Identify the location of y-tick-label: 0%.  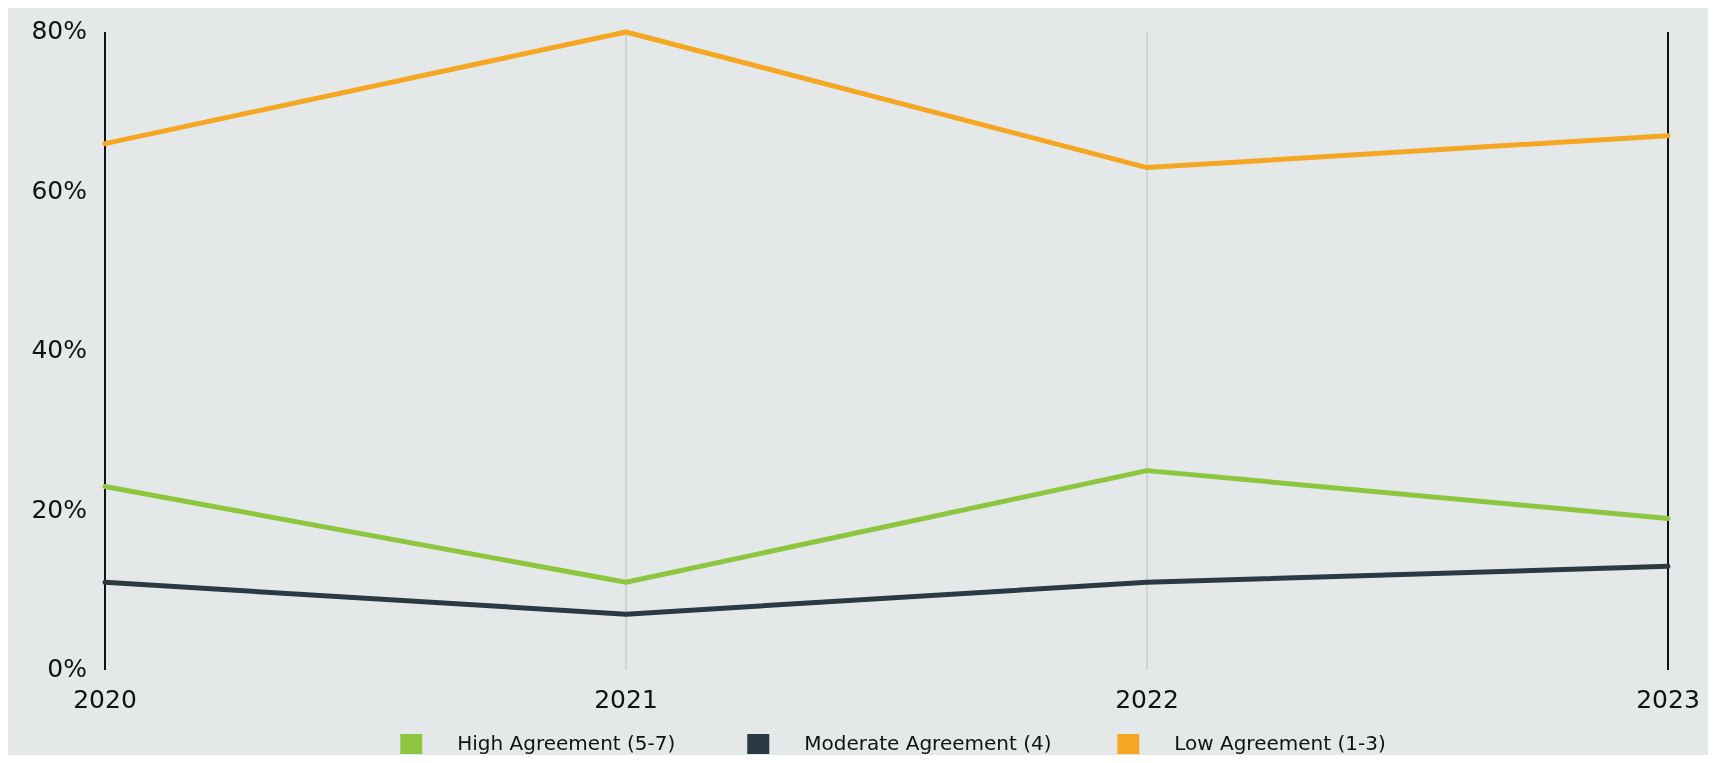
(67, 668).